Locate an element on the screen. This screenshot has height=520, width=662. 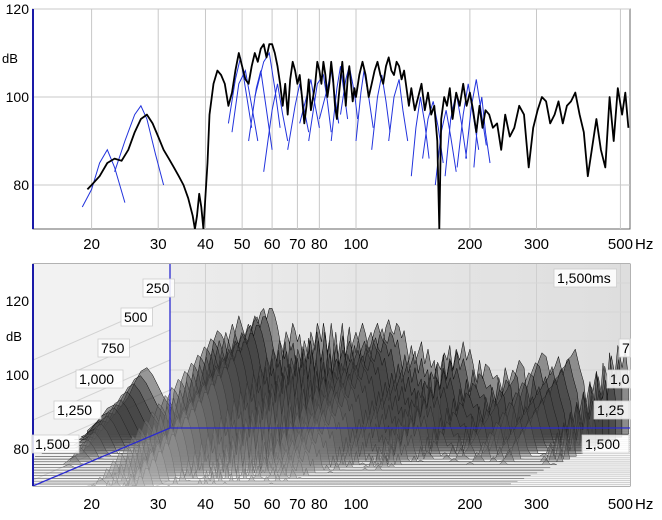
waterfall-floor-edge is located at coordinates (102, 456).